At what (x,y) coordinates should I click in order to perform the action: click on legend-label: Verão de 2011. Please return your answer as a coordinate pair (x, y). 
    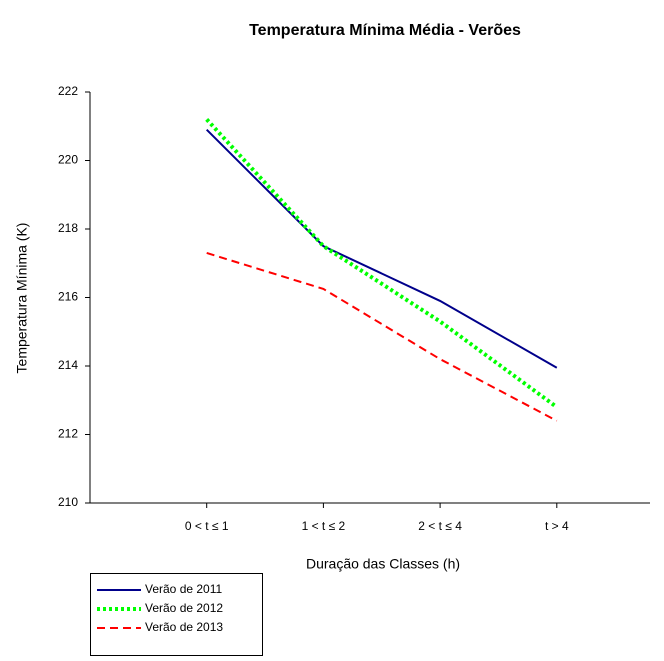
    Looking at the image, I should click on (184, 589).